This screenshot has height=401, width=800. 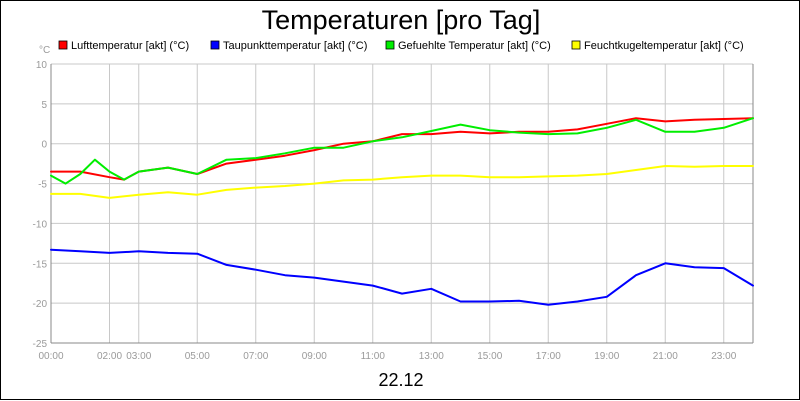 What do you see at coordinates (42, 65) in the screenshot?
I see `y-tick-label: 10` at bounding box center [42, 65].